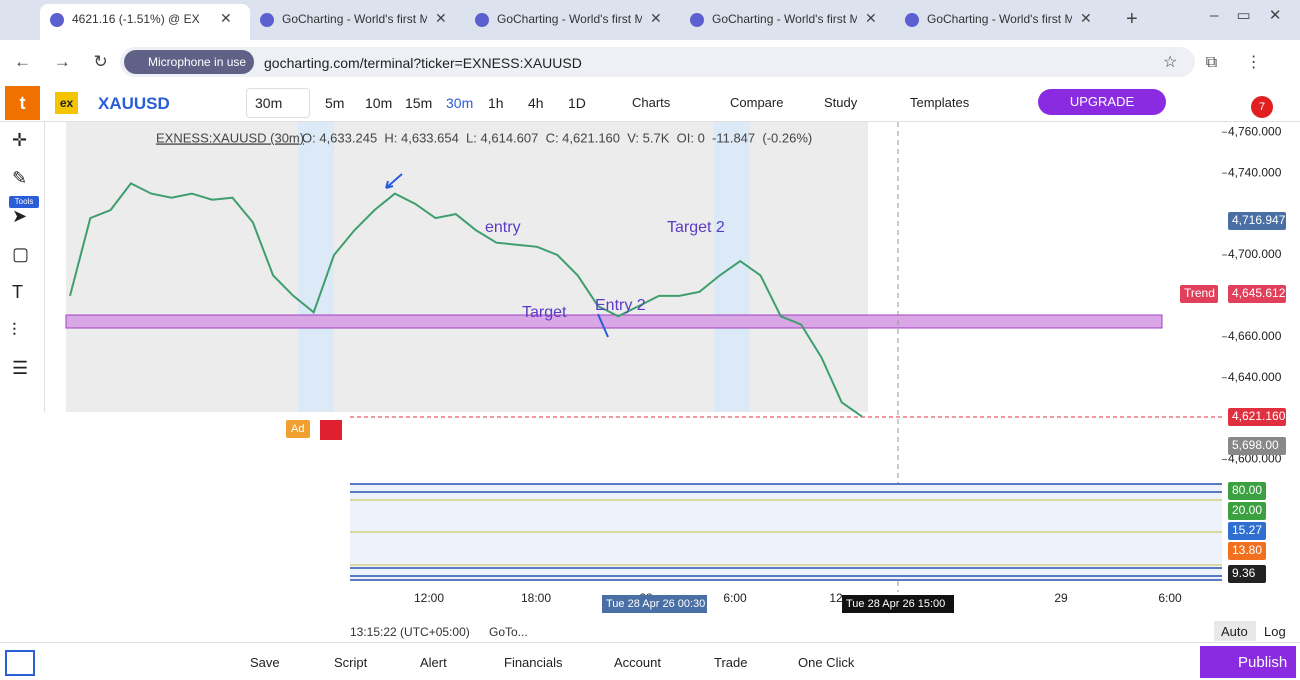 Image resolution: width=1300 pixels, height=680 pixels. I want to click on crosshair-label: Tue 28 Apr 26 15:00, so click(895, 604).